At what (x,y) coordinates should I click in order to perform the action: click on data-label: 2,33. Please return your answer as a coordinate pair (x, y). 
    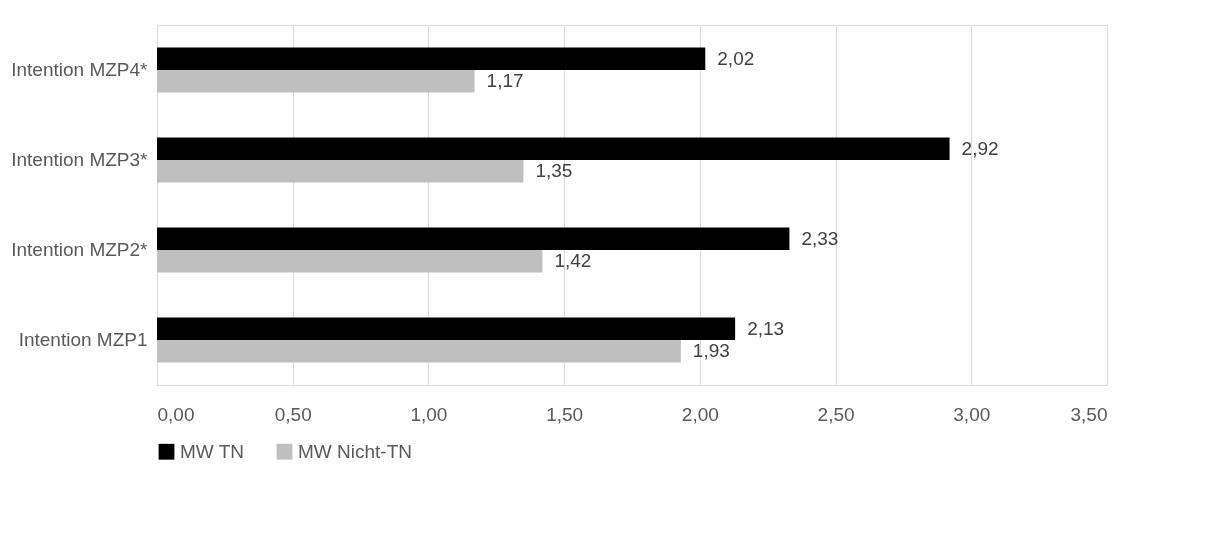
    Looking at the image, I should click on (820, 238).